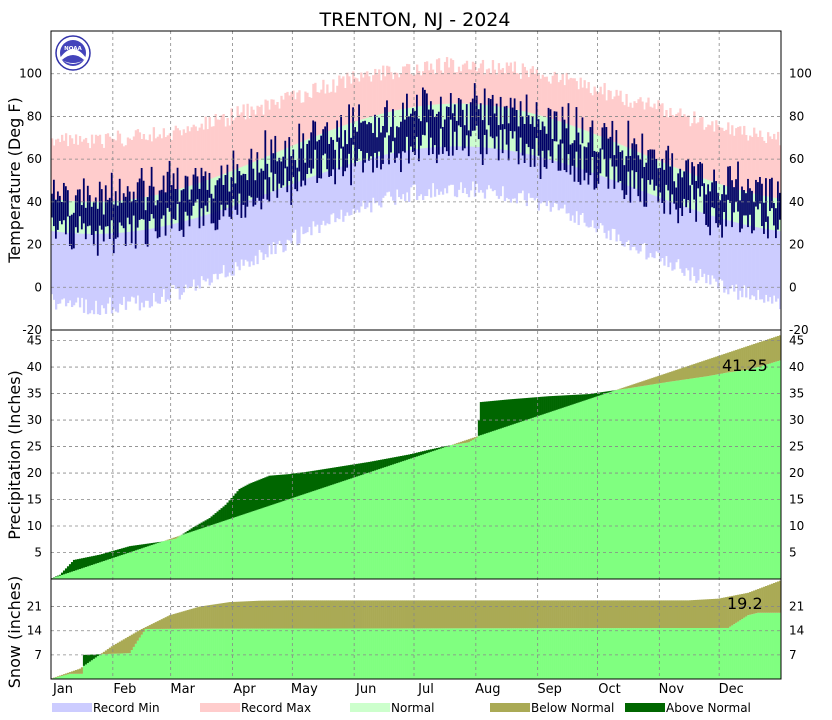 The width and height of the screenshot is (832, 720). Describe the element at coordinates (796, 245) in the screenshot. I see `temperature-tick-right: 20` at that location.